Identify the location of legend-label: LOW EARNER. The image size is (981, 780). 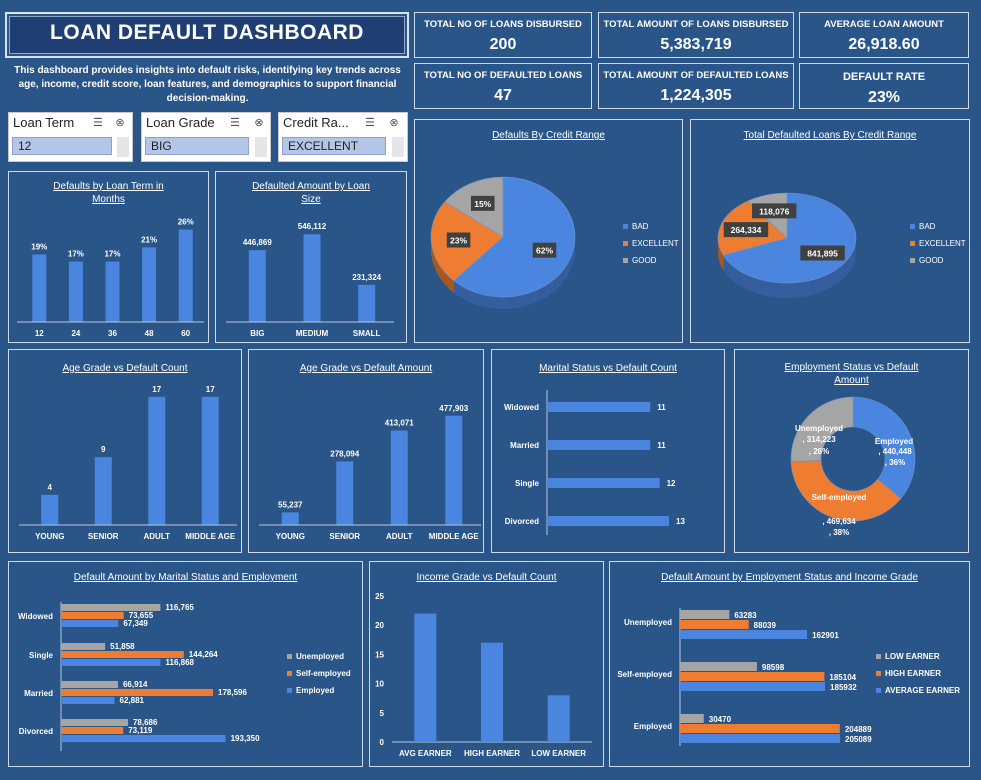
(912, 656).